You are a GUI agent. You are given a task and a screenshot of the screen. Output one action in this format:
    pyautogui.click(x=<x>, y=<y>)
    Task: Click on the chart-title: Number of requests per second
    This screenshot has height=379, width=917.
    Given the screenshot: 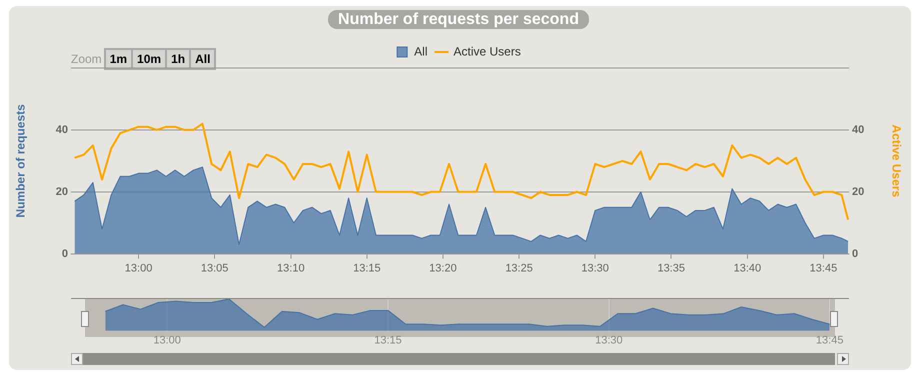 What is the action you would take?
    pyautogui.click(x=458, y=19)
    